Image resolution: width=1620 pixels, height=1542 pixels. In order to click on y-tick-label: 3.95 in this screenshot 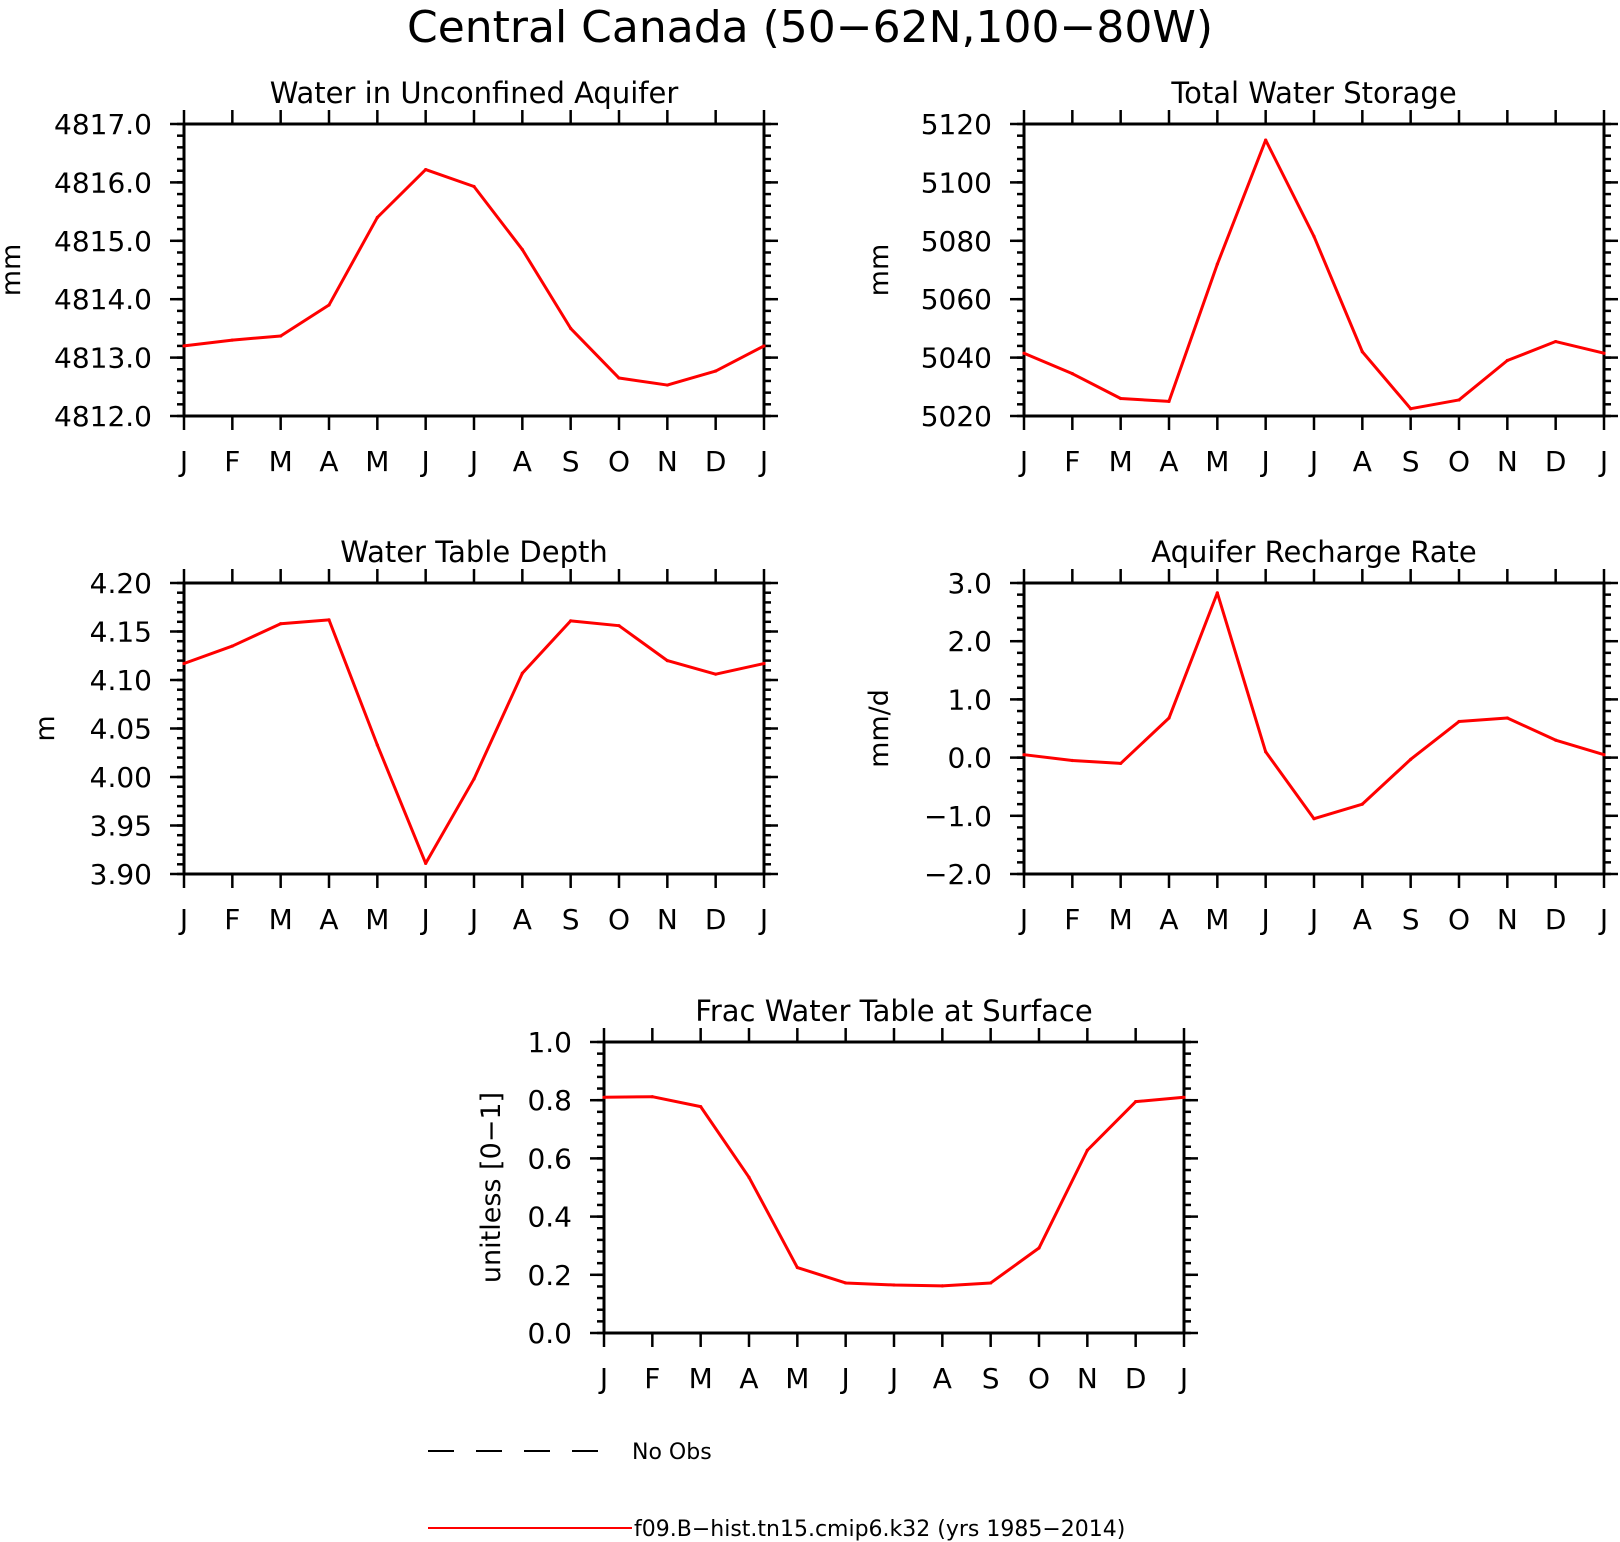, I will do `click(121, 826)`.